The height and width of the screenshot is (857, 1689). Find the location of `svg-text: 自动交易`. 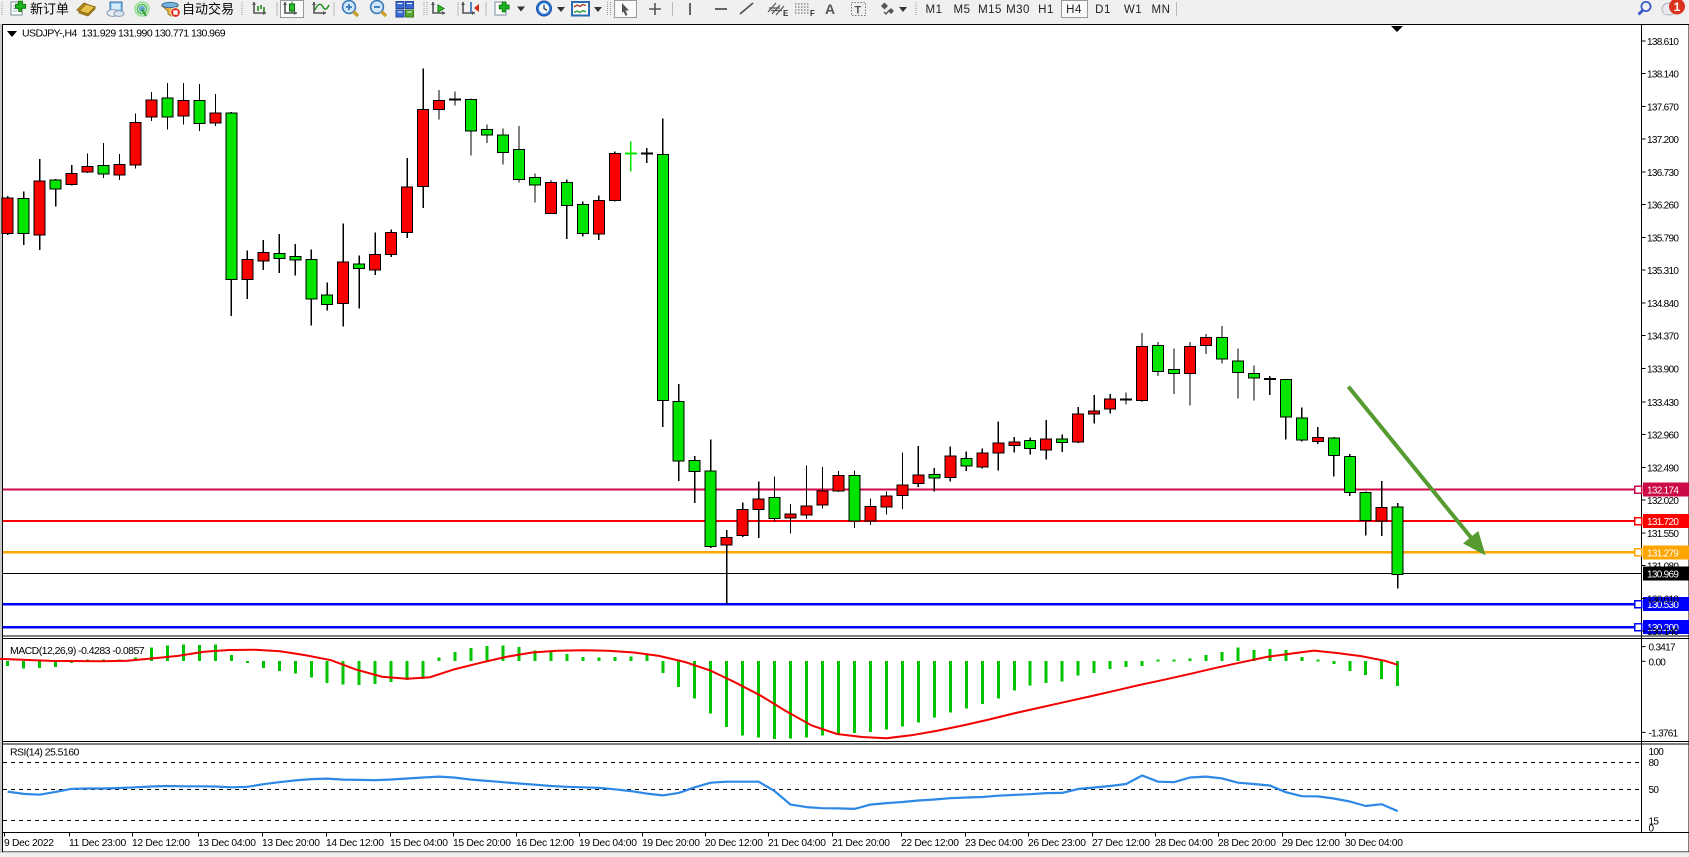

svg-text: 自动交易 is located at coordinates (208, 9).